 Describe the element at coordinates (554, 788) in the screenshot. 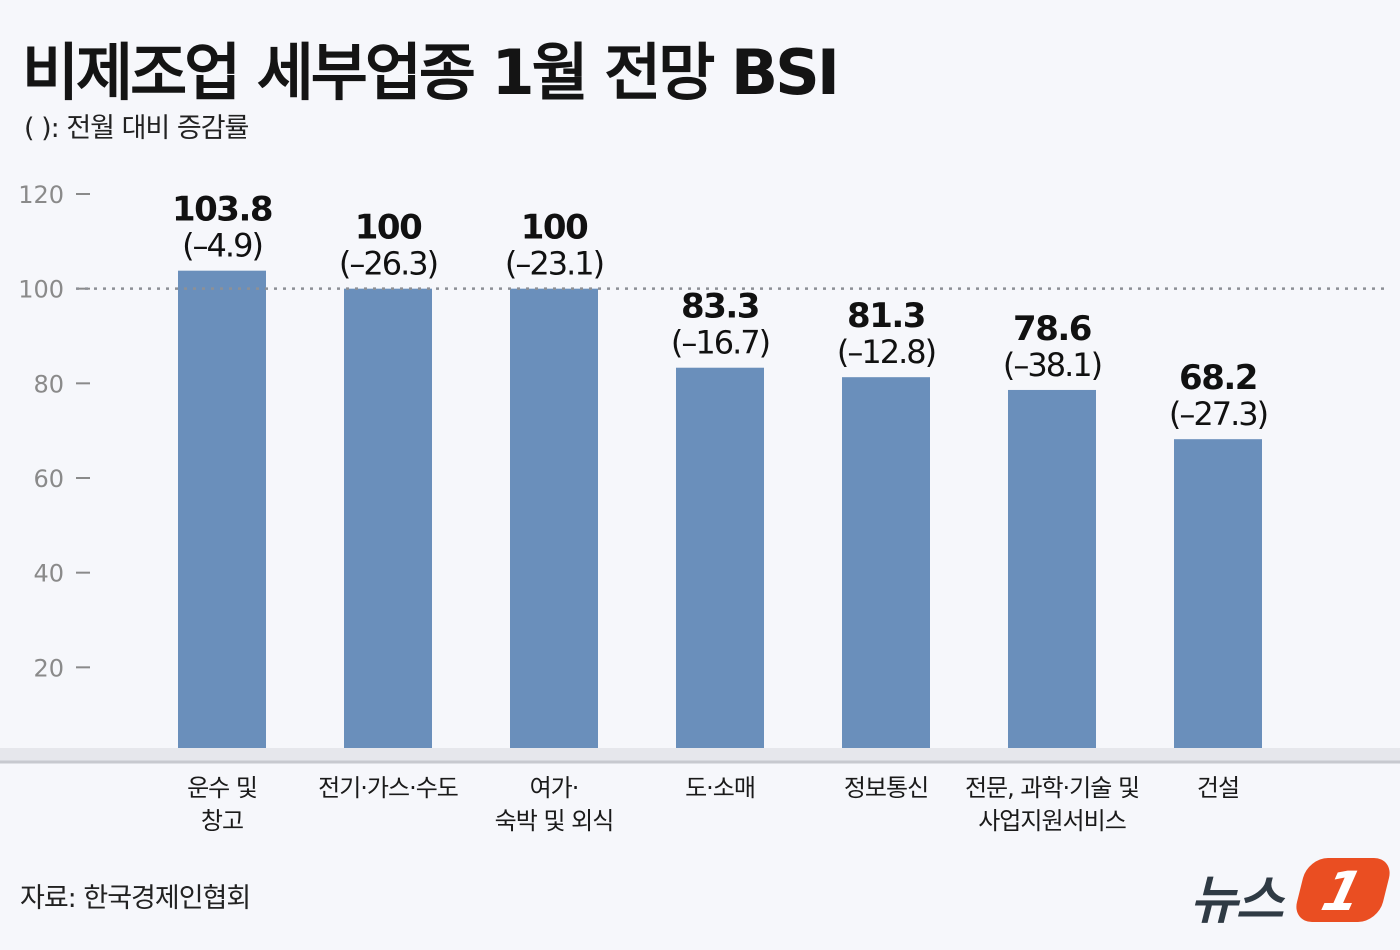

I see `x-category-label: 여가·` at that location.